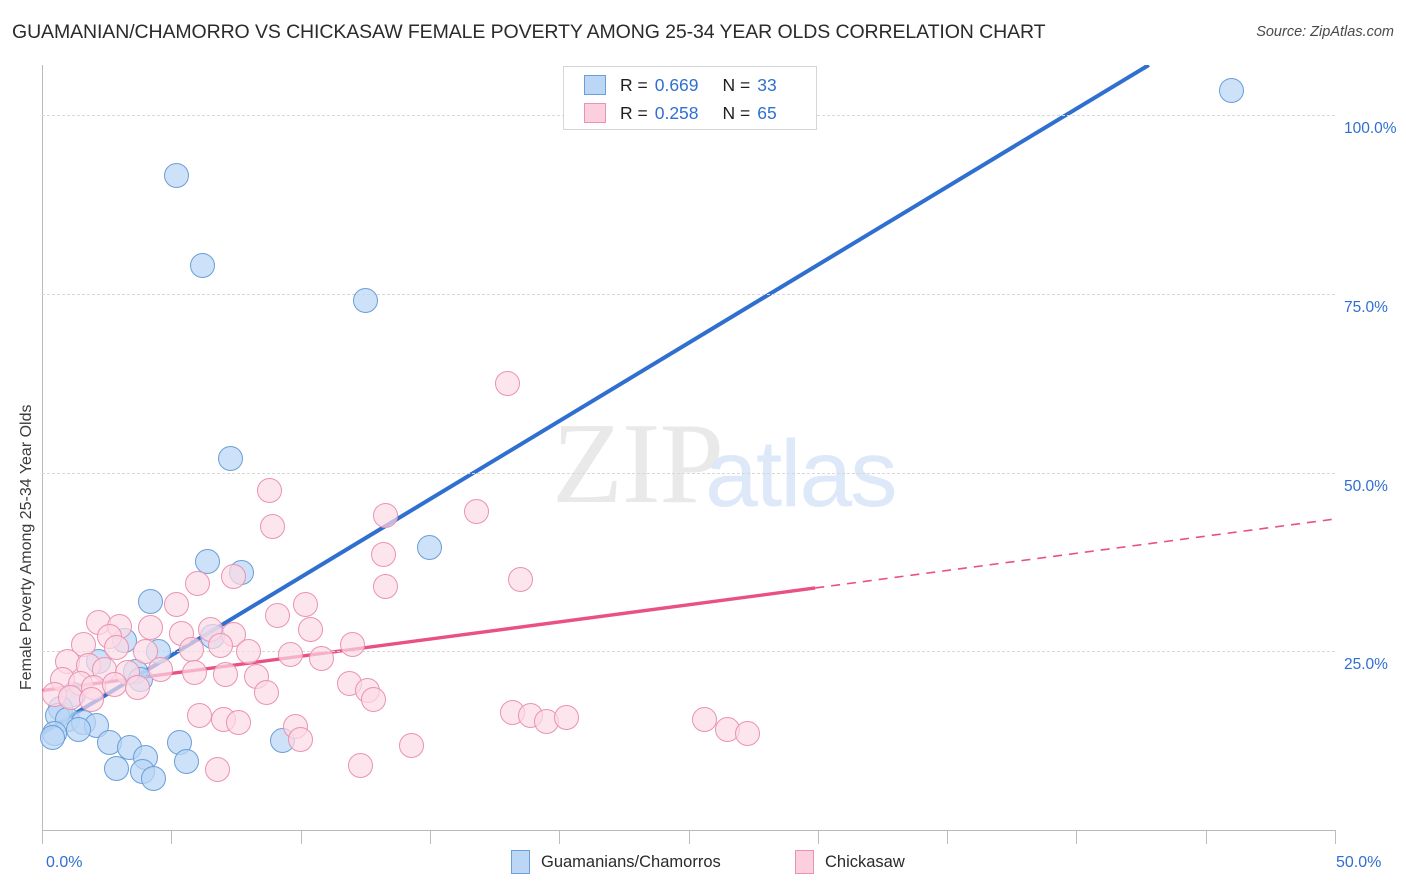 The image size is (1406, 892). I want to click on legend-r-label-guamanian: R =, so click(634, 84).